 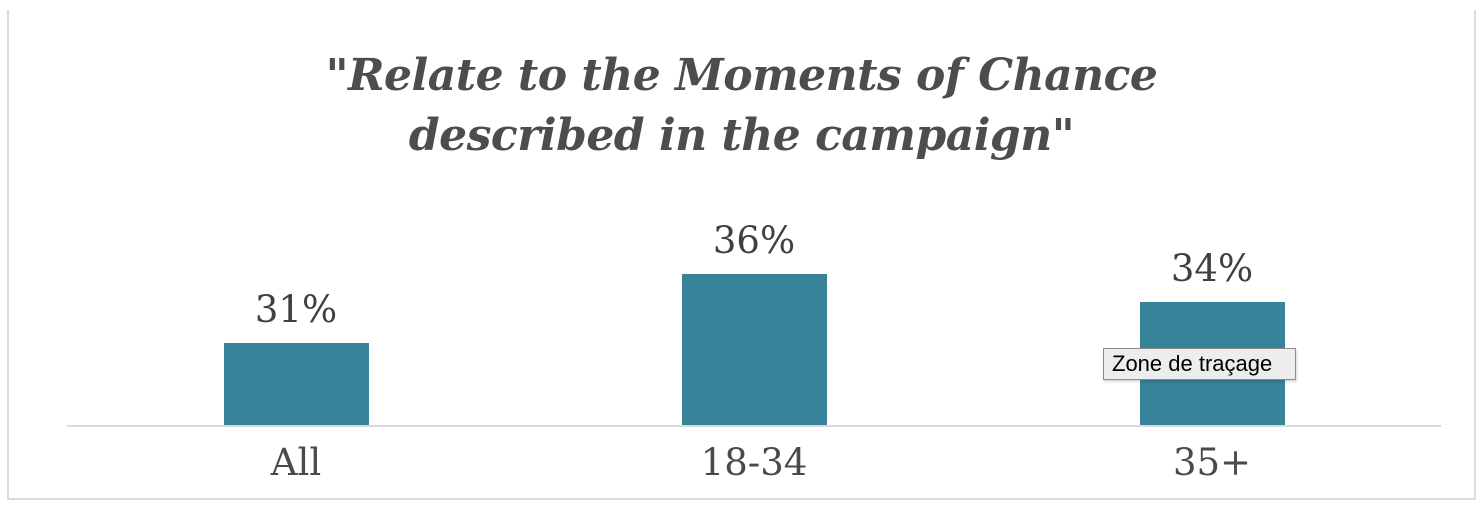 I want to click on plot-area-tooltip: Zone de traçage, so click(x=1199, y=364).